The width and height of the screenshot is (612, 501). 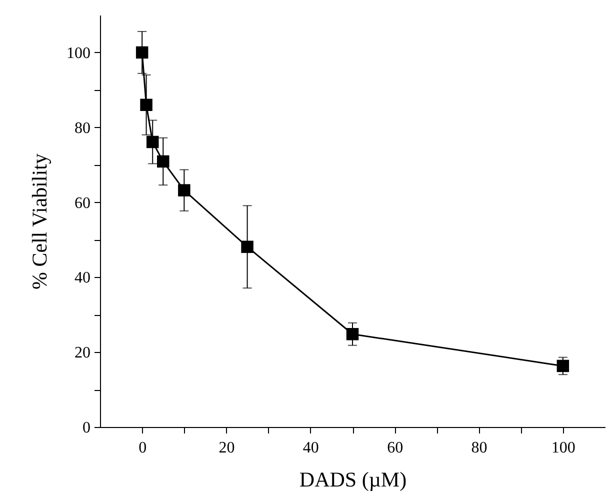 What do you see at coordinates (142, 448) in the screenshot?
I see `x-tick-label: 0` at bounding box center [142, 448].